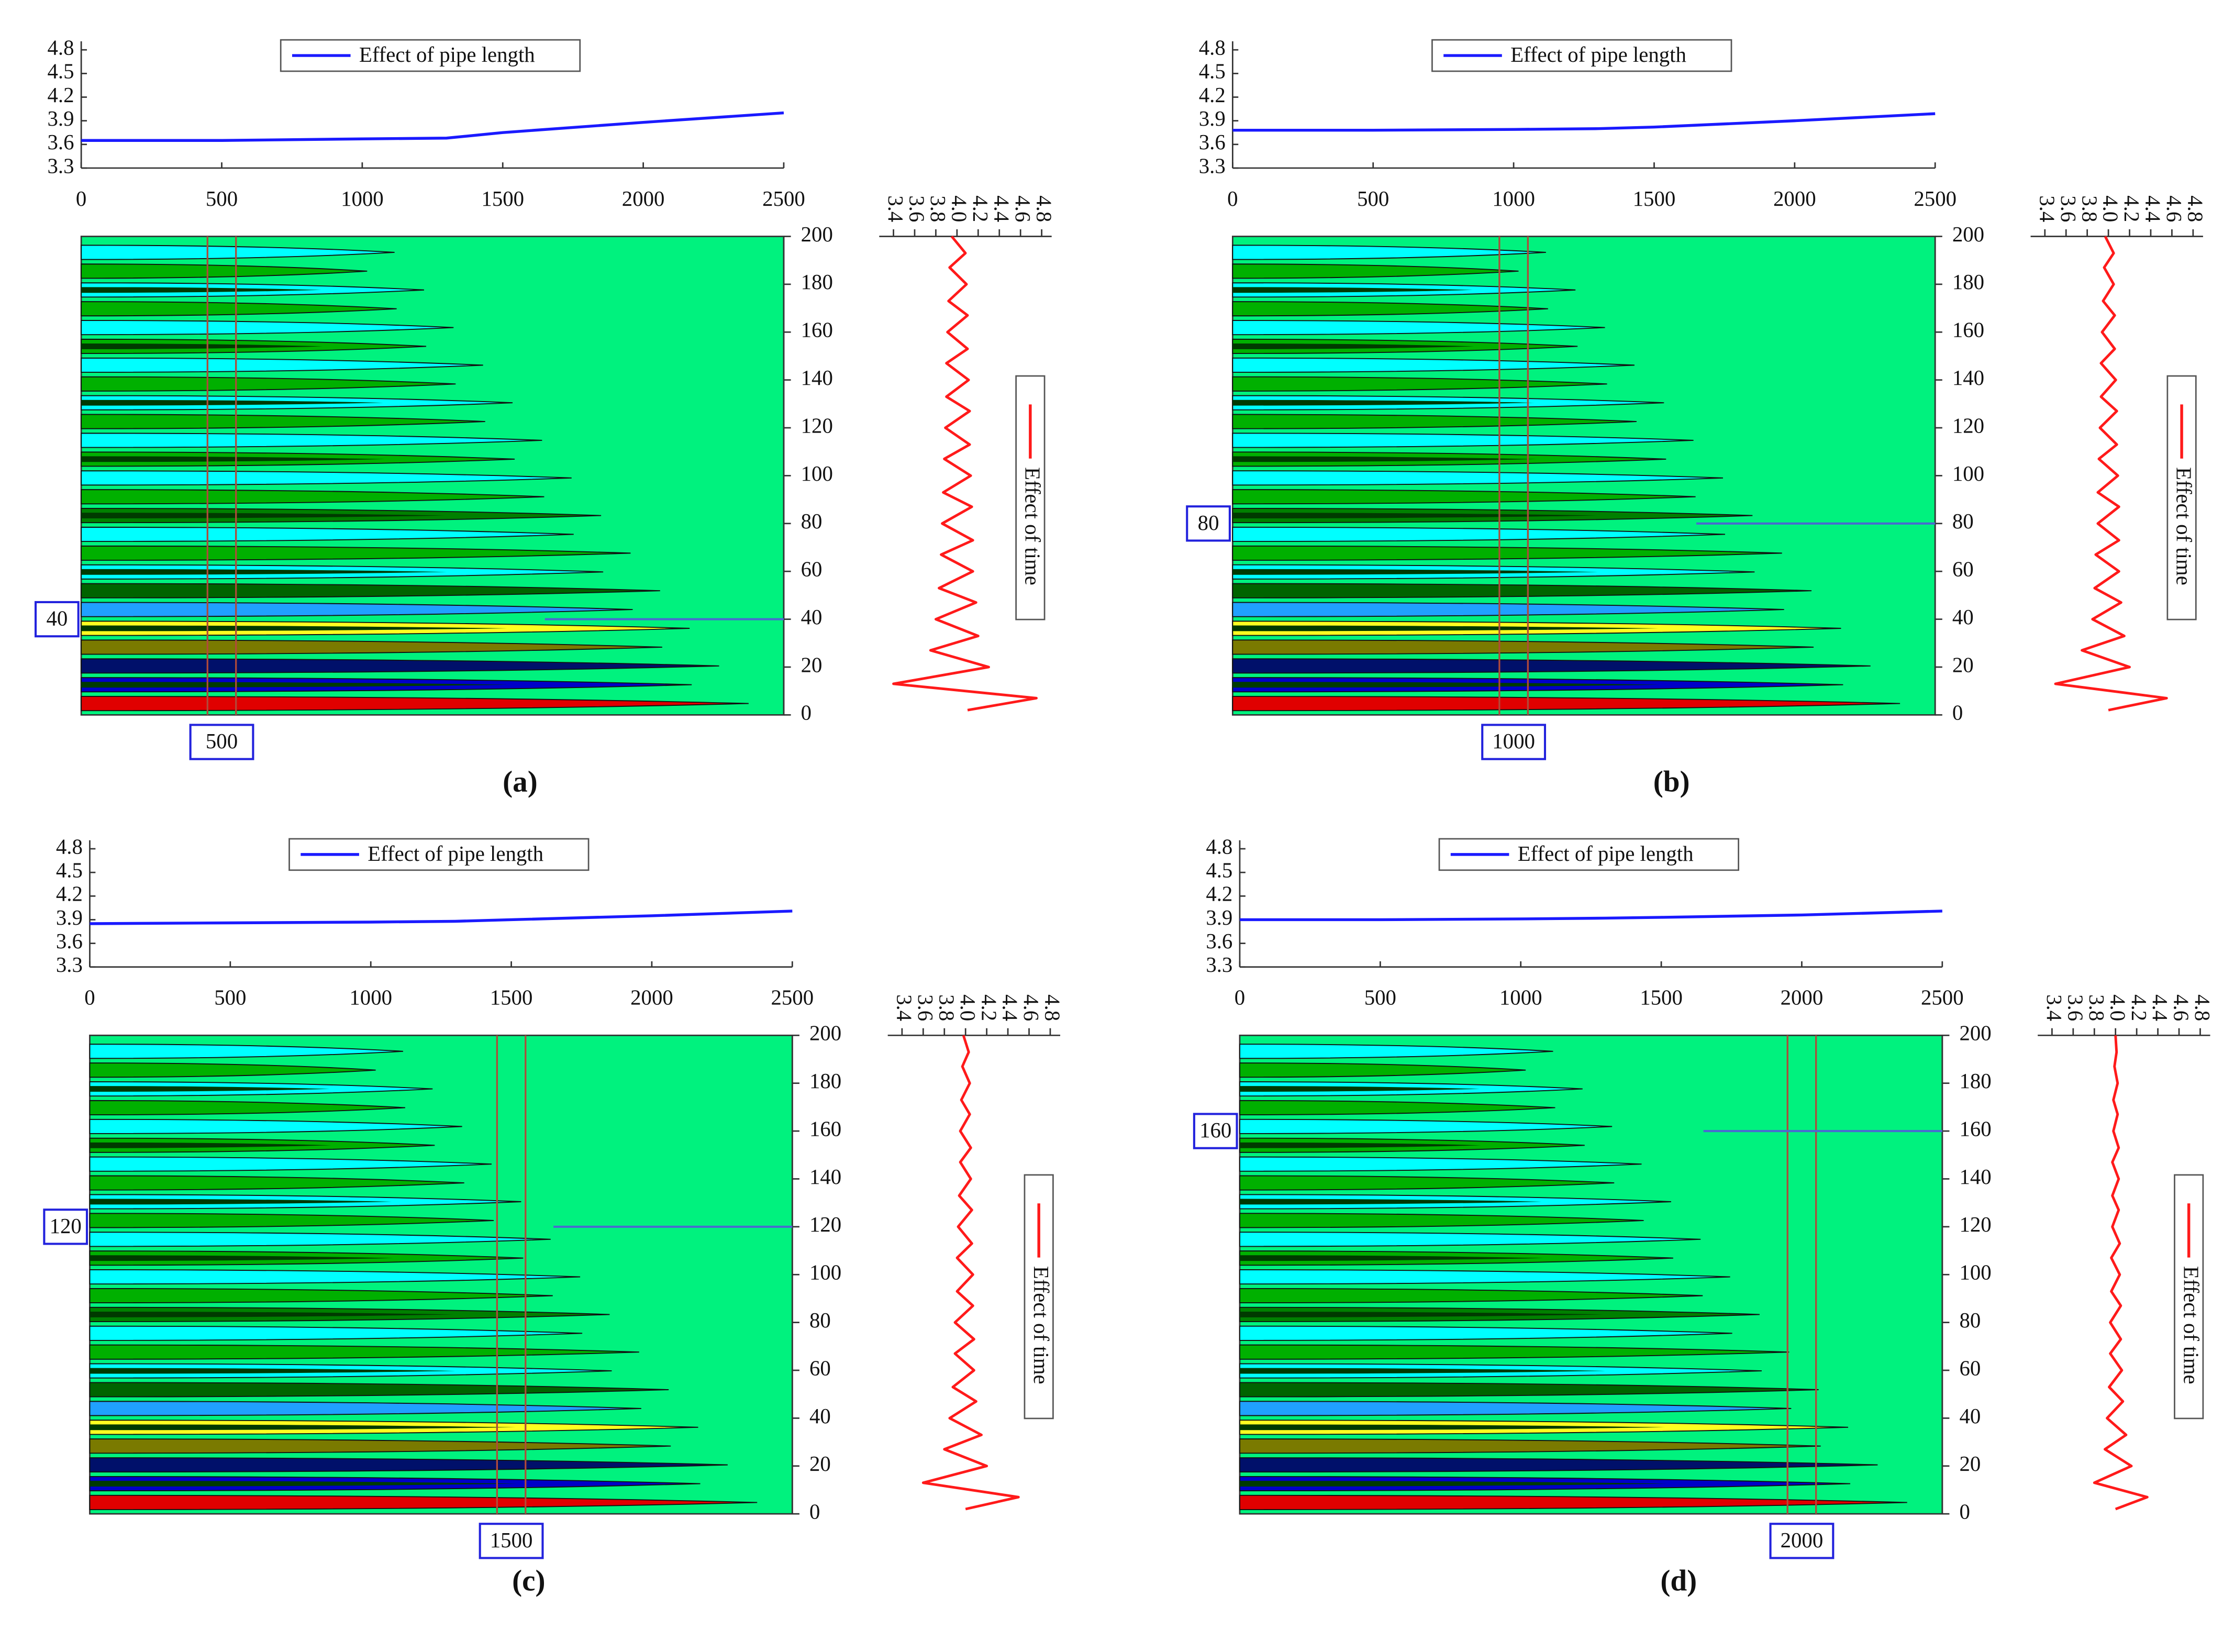  Describe the element at coordinates (817, 282) in the screenshot. I see `y-tick-label: 180` at that location.